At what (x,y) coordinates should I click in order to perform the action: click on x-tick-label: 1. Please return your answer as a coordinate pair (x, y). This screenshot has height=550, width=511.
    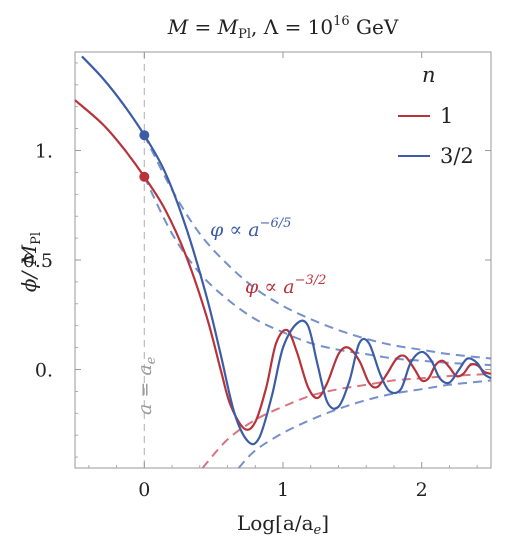
    Looking at the image, I should click on (283, 490).